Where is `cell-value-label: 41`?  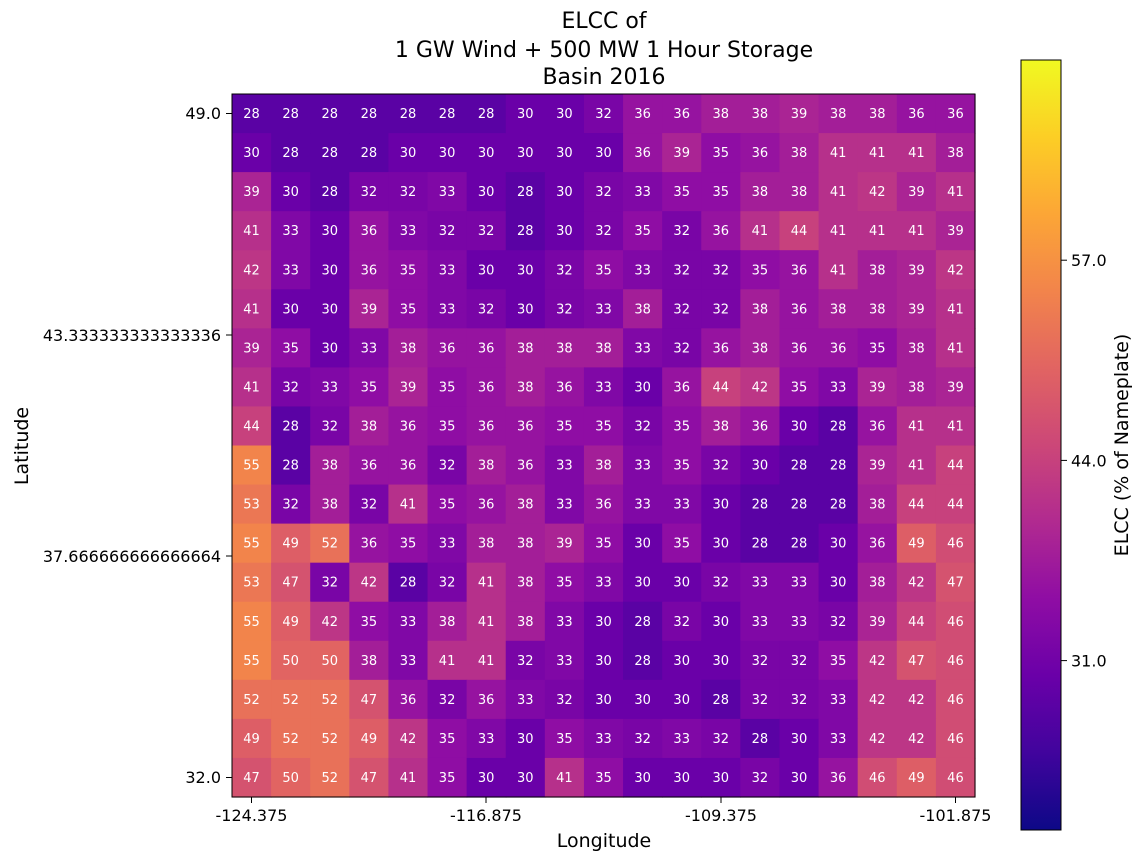 cell-value-label: 41 is located at coordinates (838, 231).